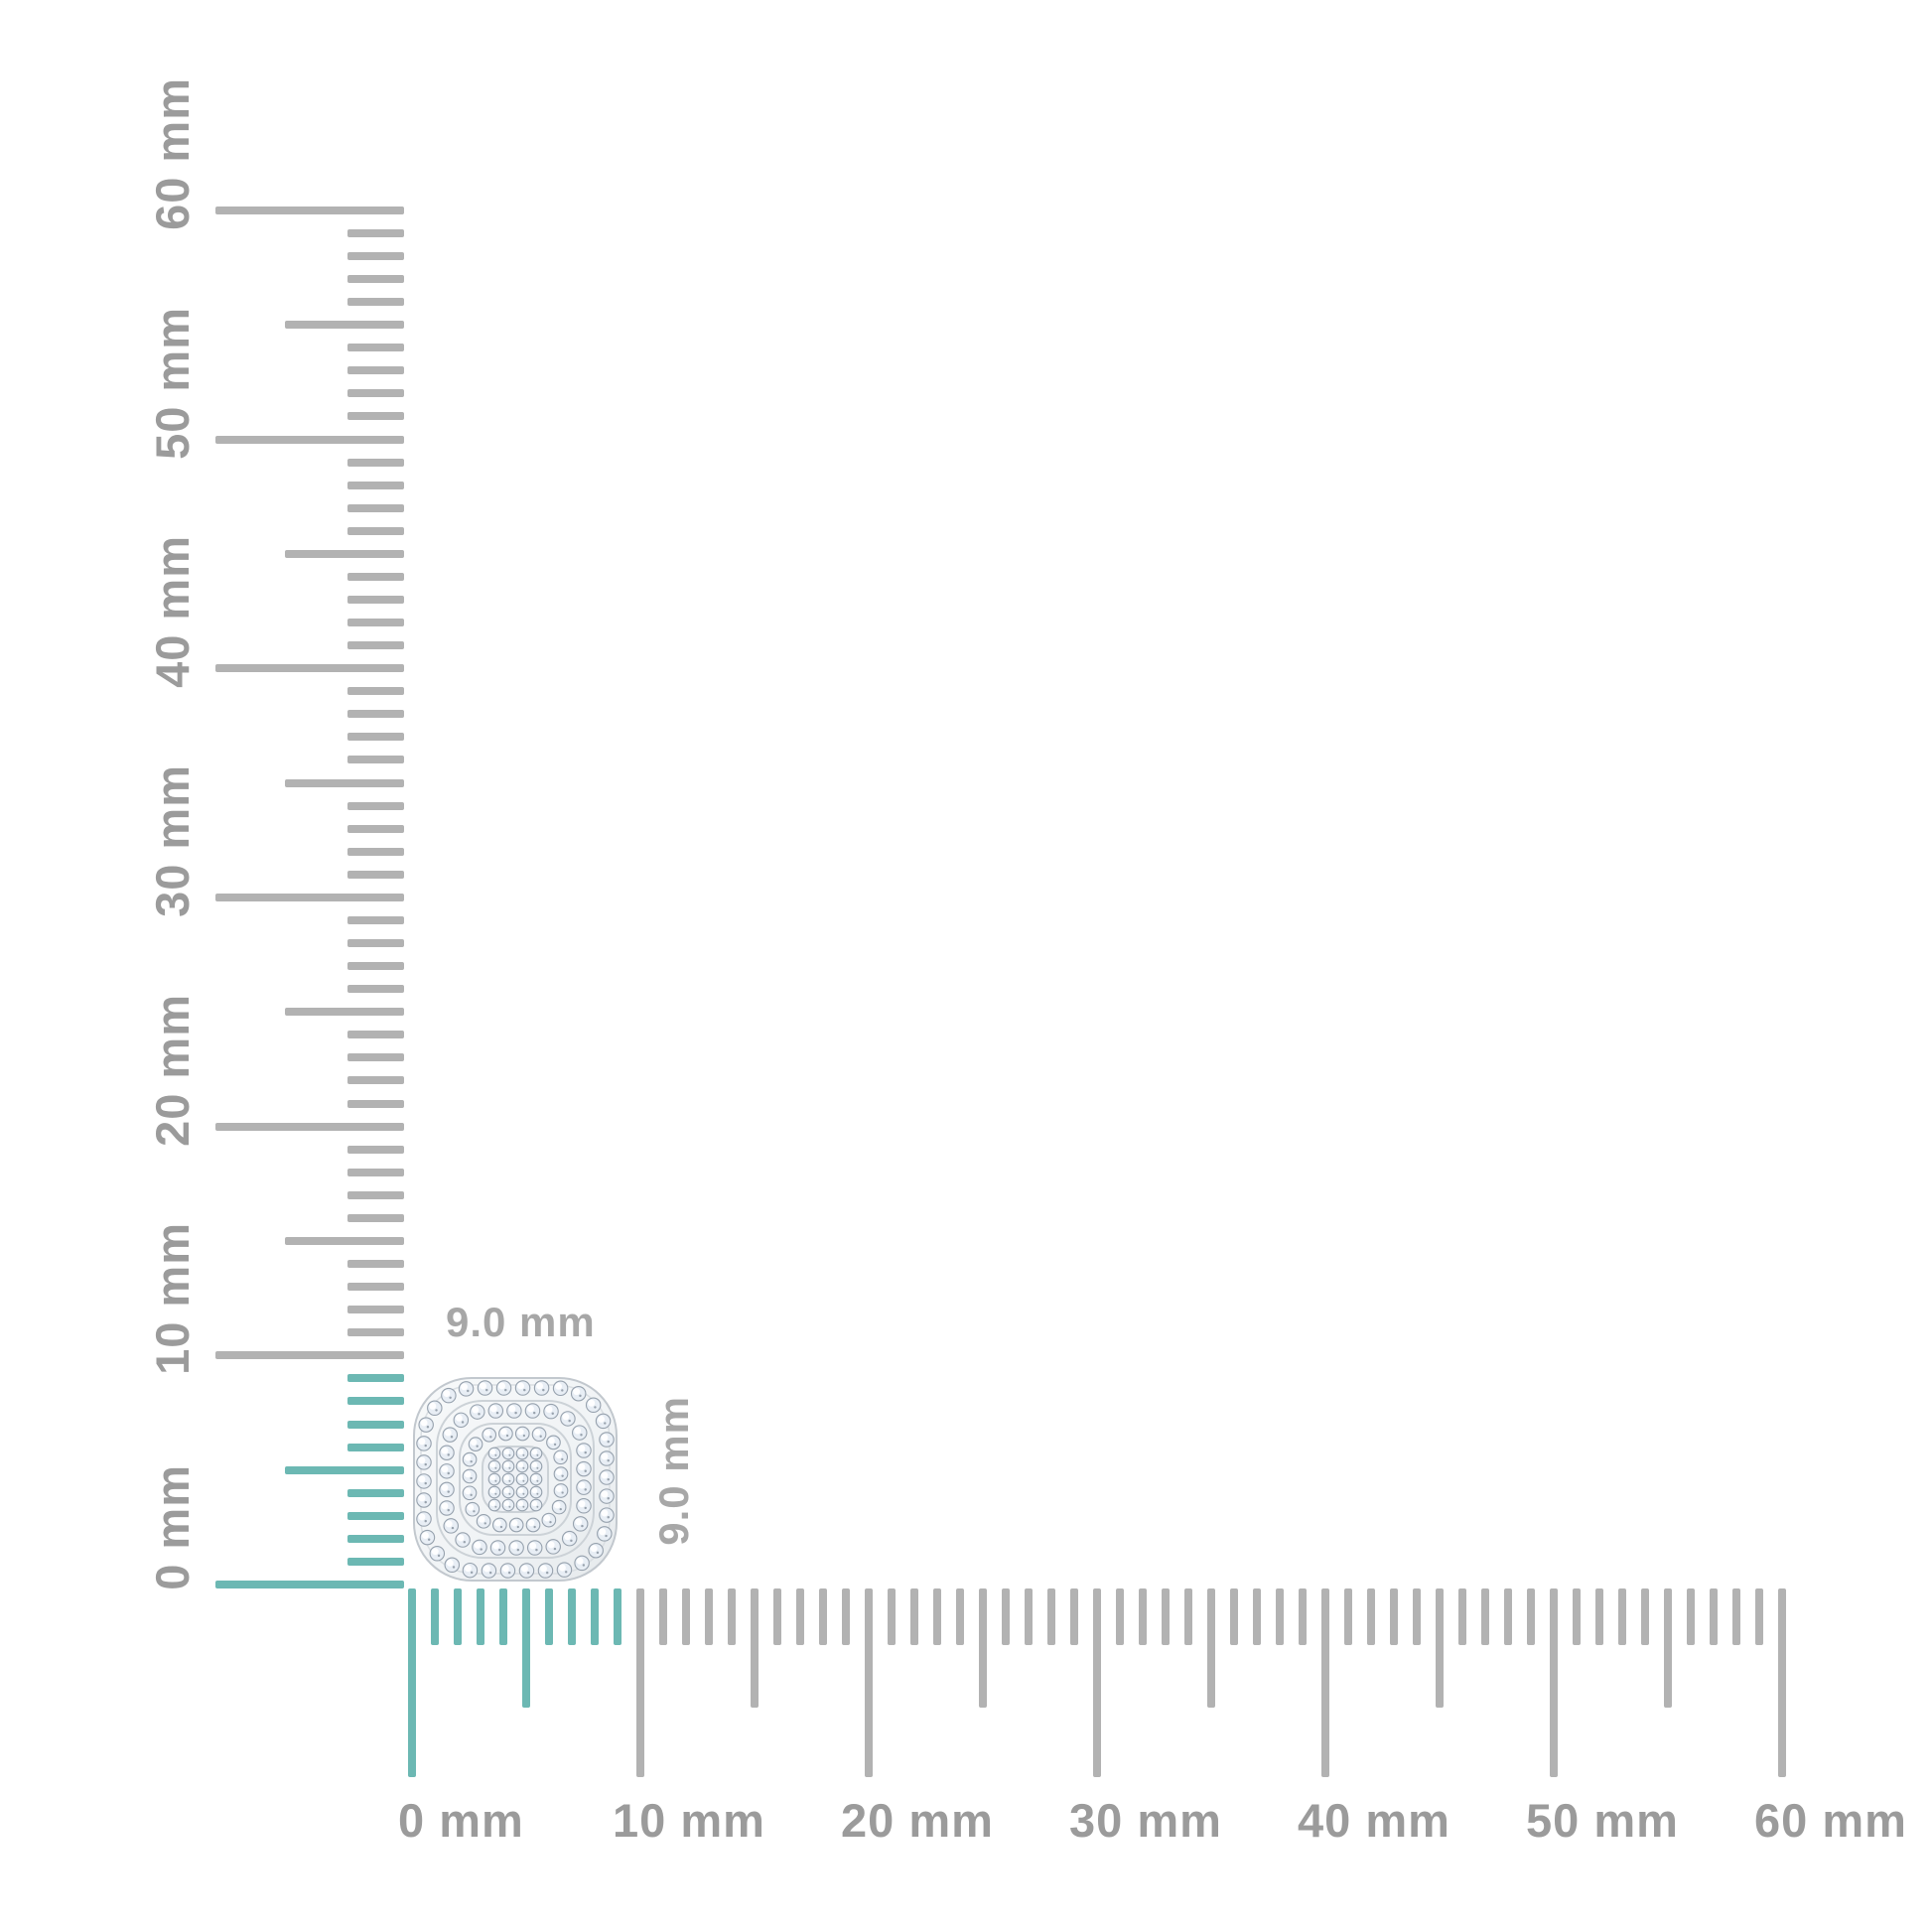  What do you see at coordinates (375, 232) in the screenshot?
I see `vertical-ruler-tick-59mm` at bounding box center [375, 232].